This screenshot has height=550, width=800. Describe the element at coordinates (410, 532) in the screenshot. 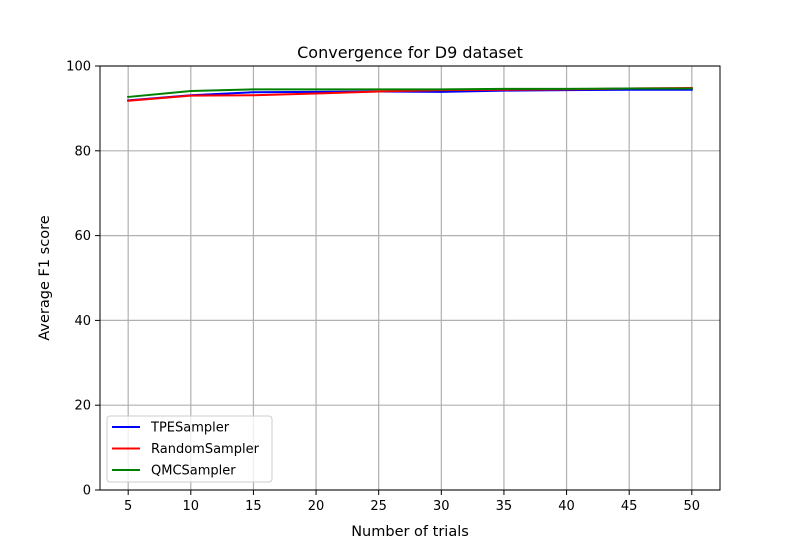

I see `x-axis-label: Number of trials` at that location.